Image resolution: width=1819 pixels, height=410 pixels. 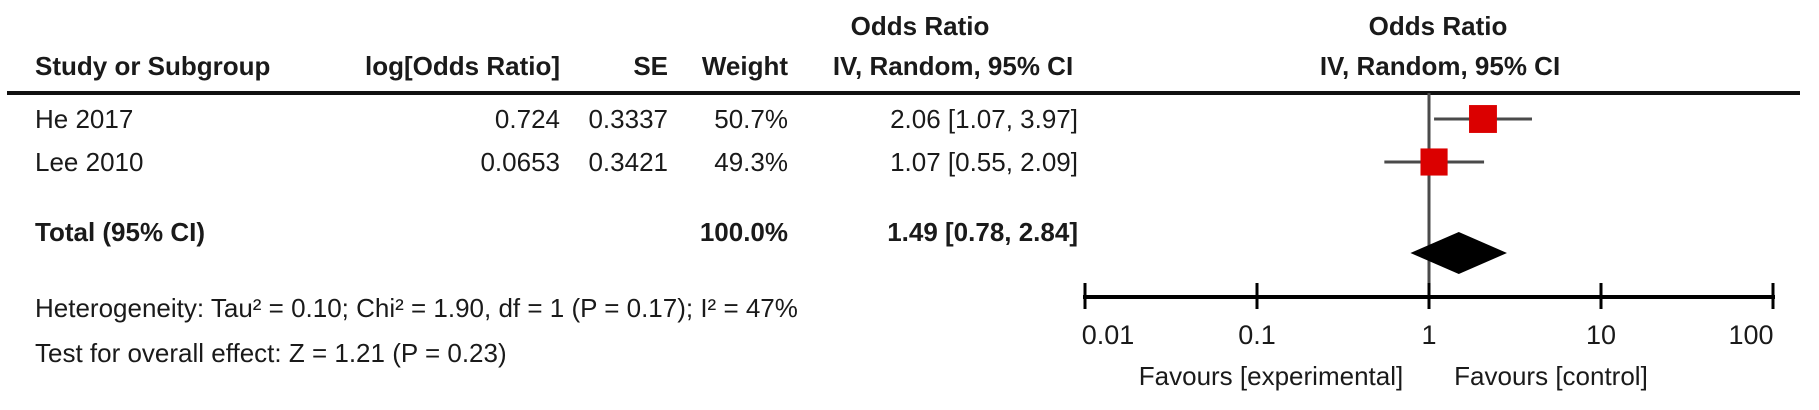 I want to click on study-name: He 2017, so click(x=84, y=119).